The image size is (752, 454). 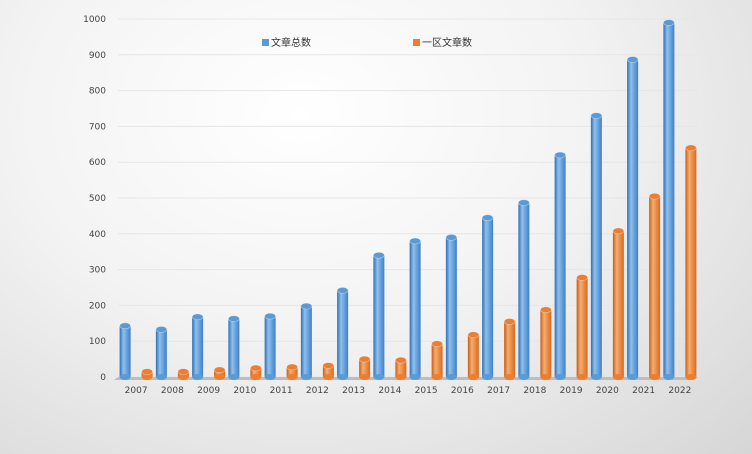 I want to click on x-tick-label: 2019, so click(x=571, y=391).